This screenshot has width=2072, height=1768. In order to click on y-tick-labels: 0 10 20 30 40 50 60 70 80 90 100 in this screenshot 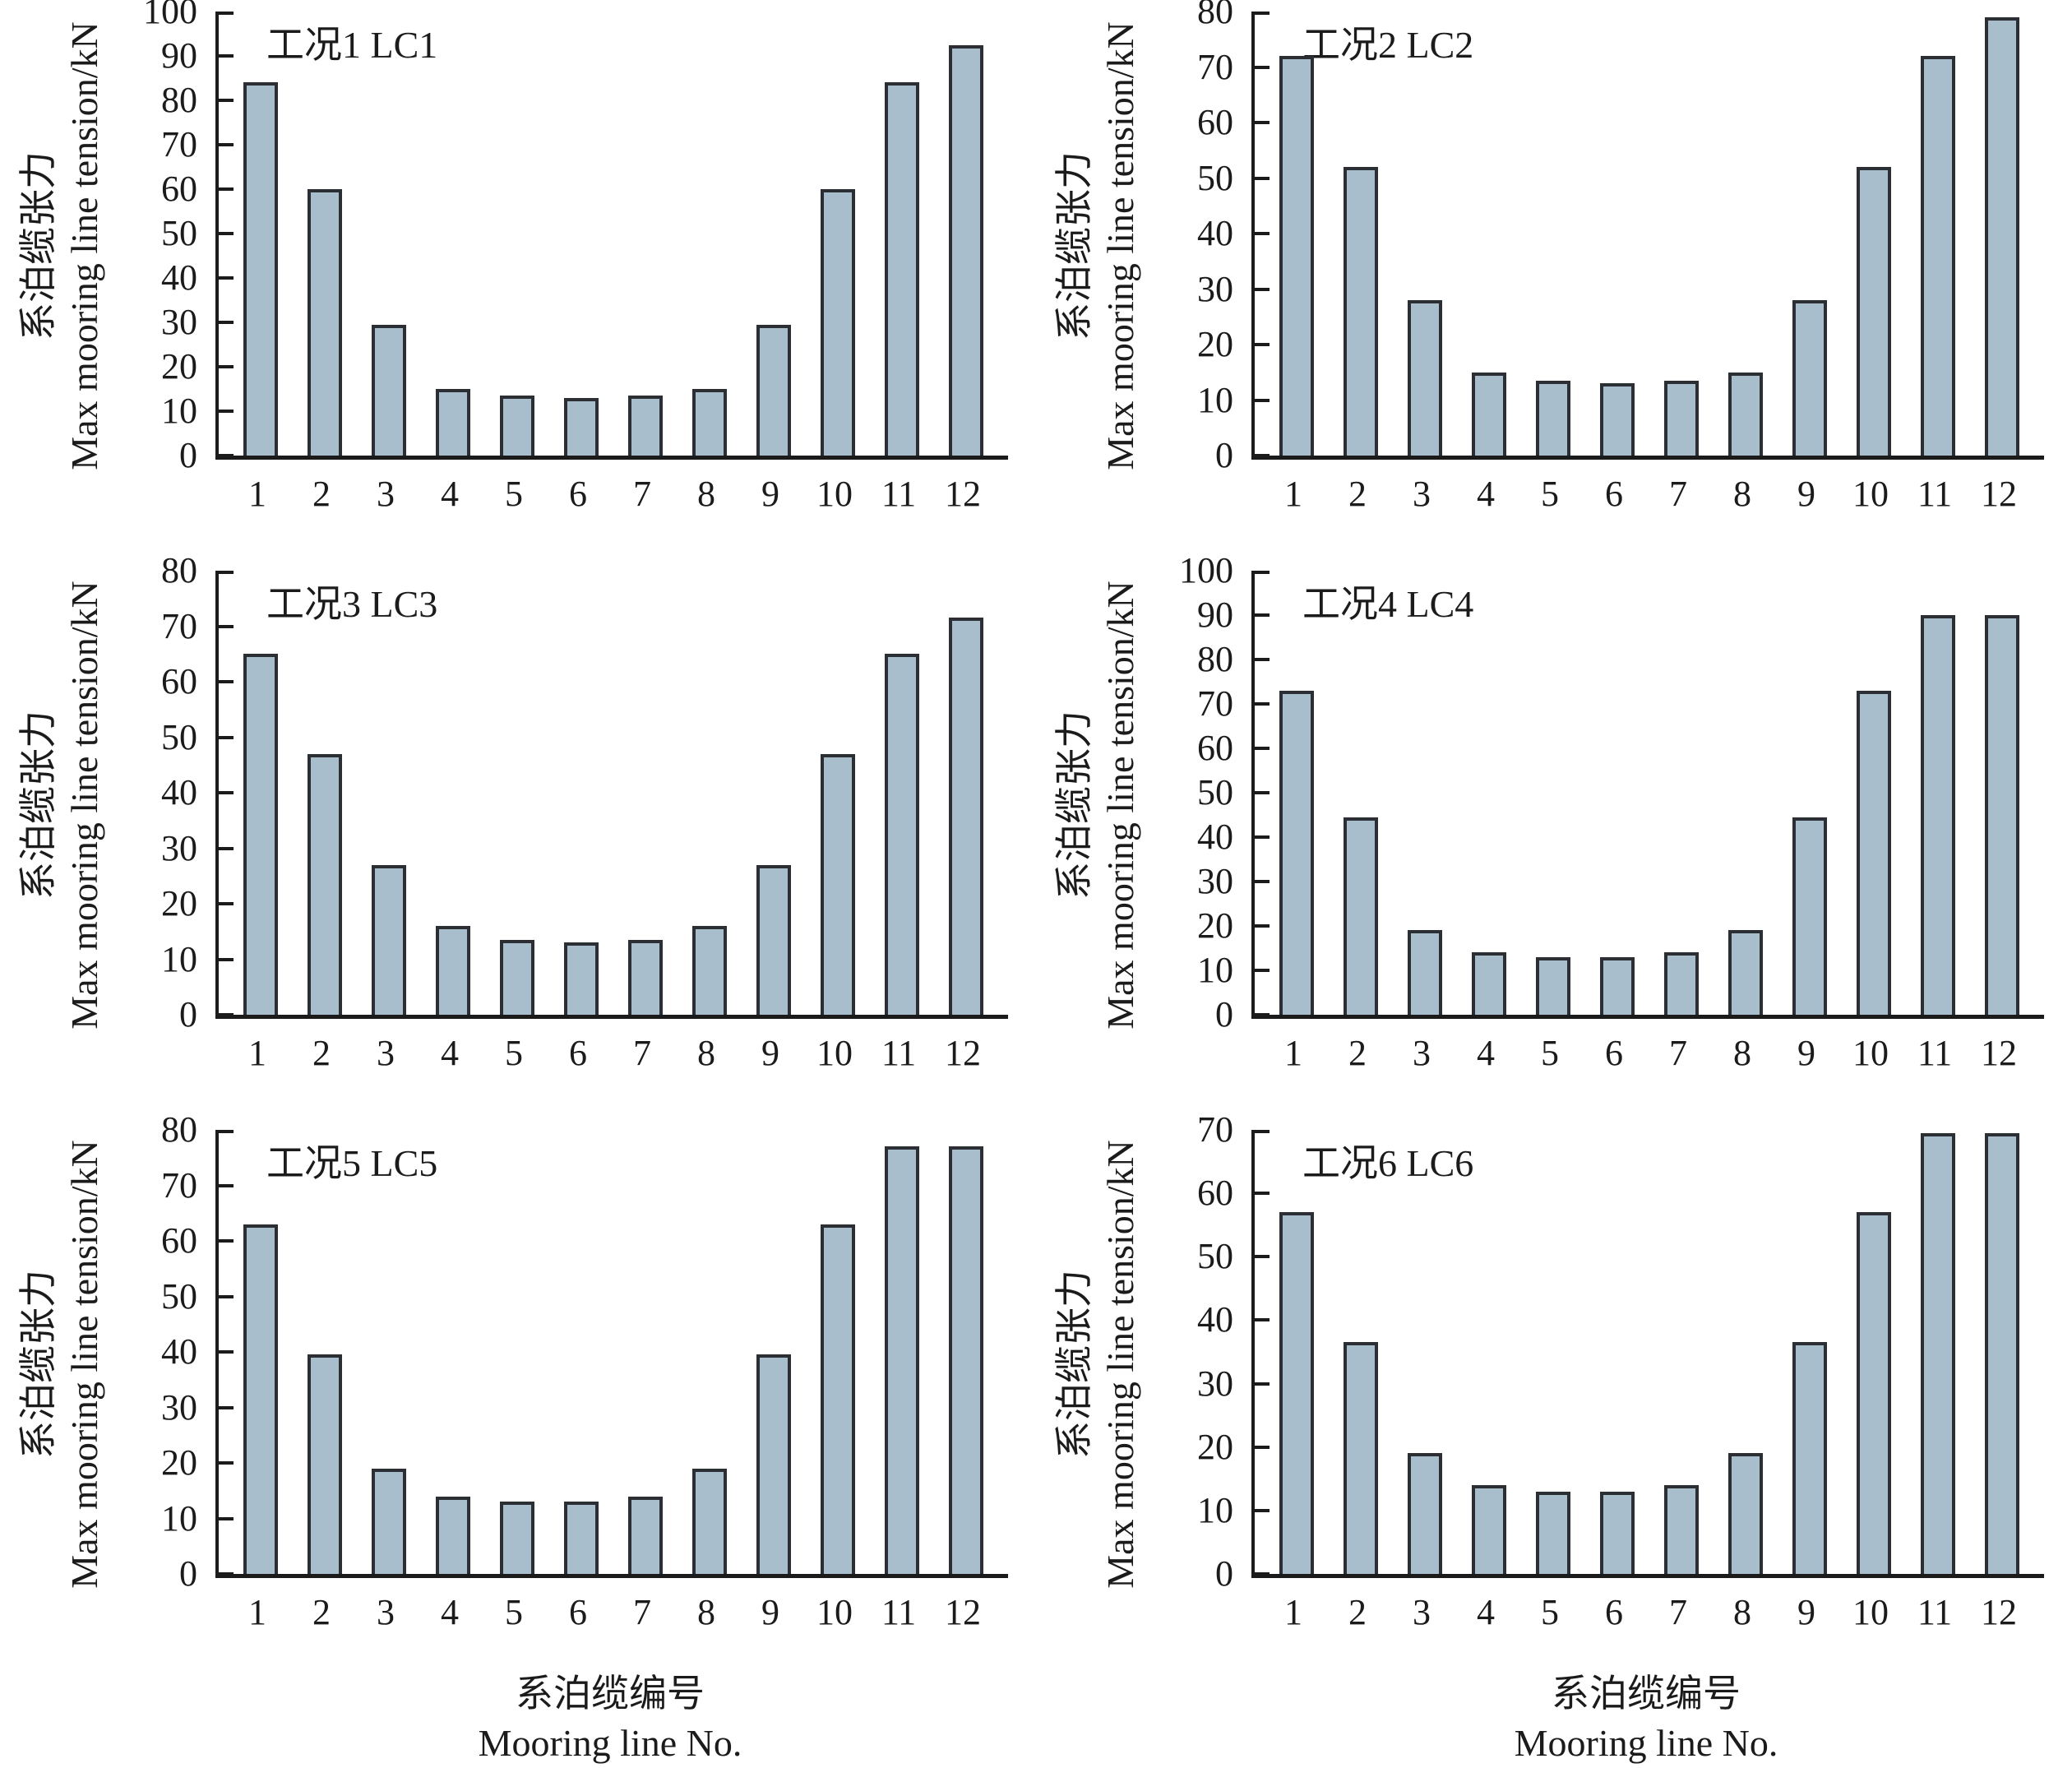, I will do `click(1202, 792)`.